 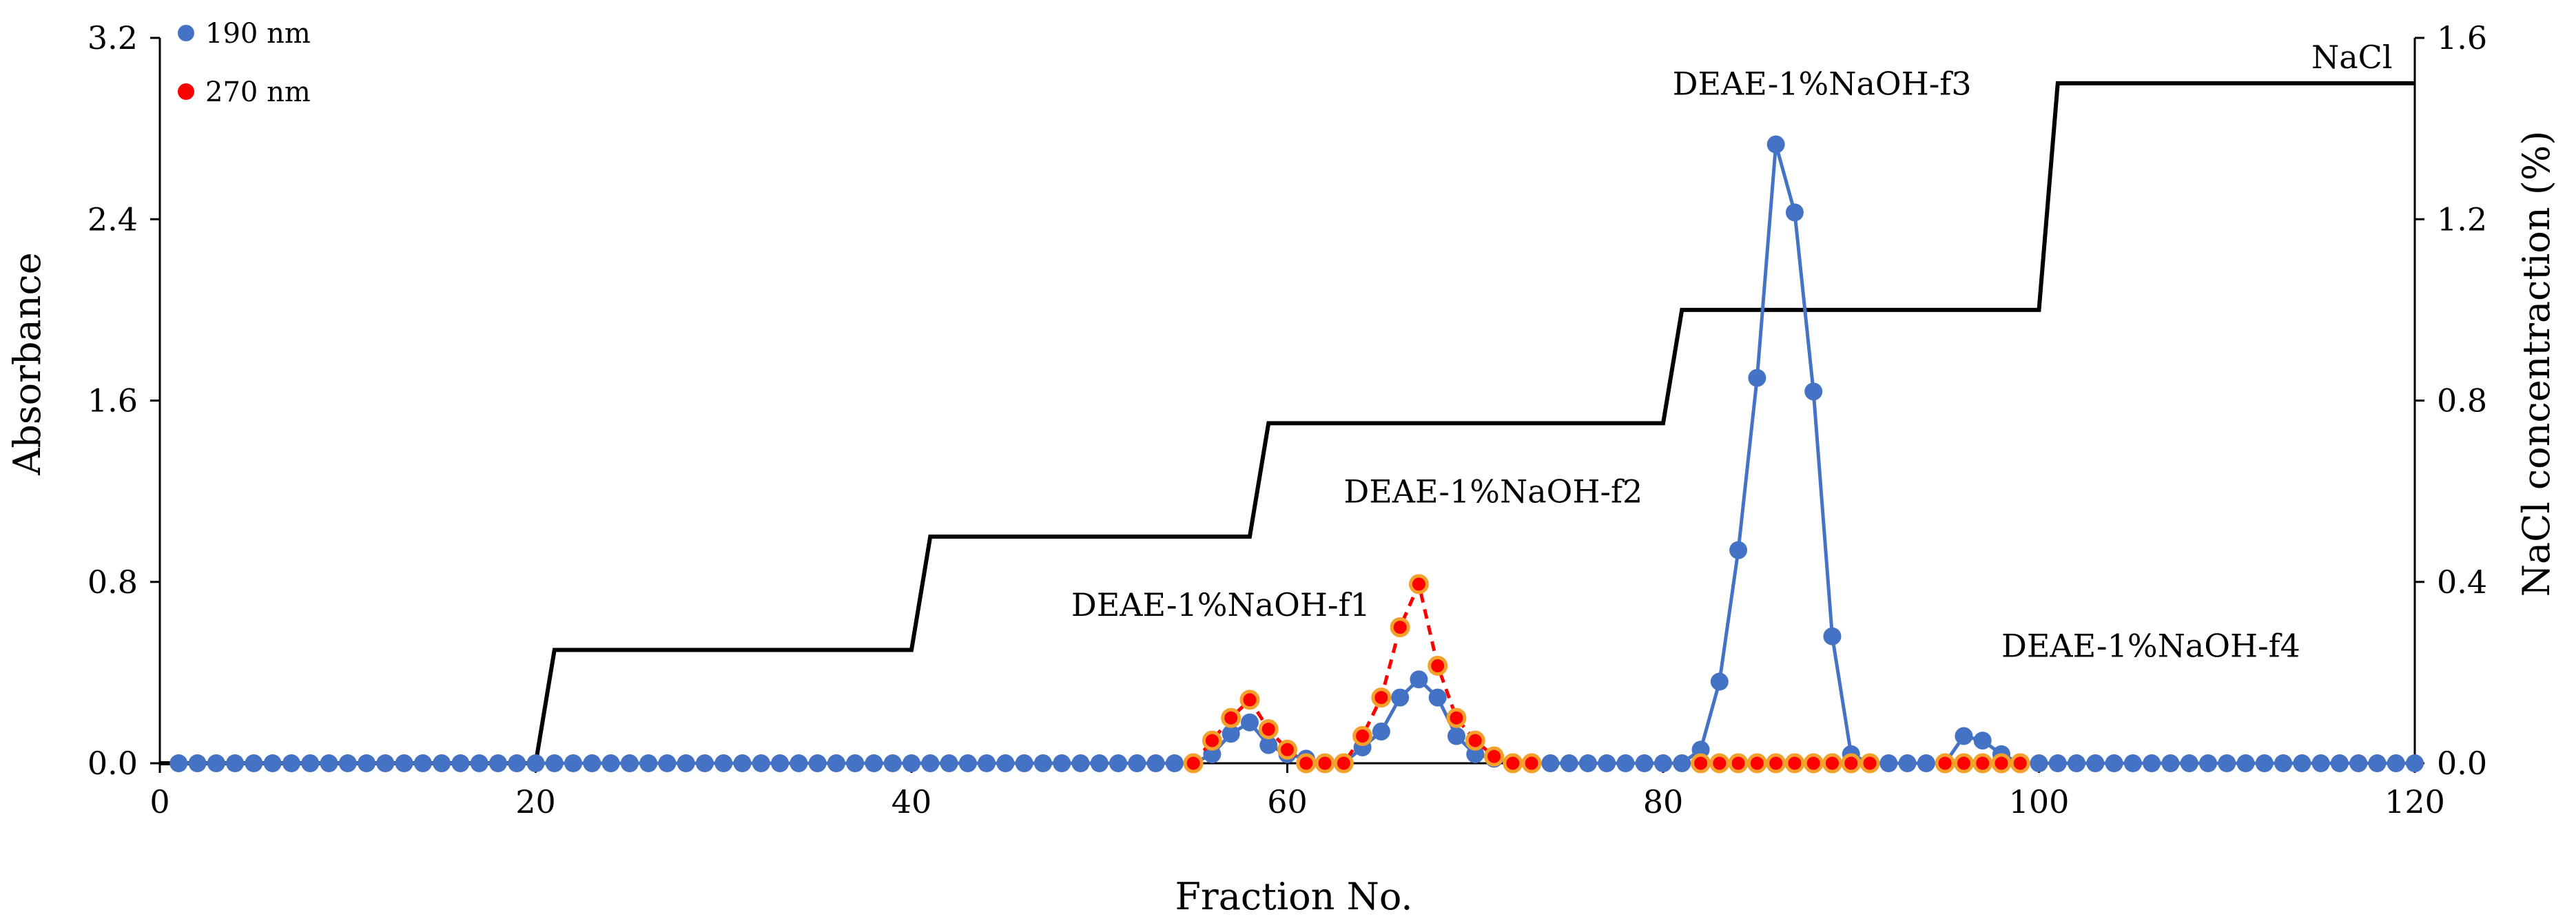 I want to click on y-axis-title: Absorbance, so click(x=27, y=363).